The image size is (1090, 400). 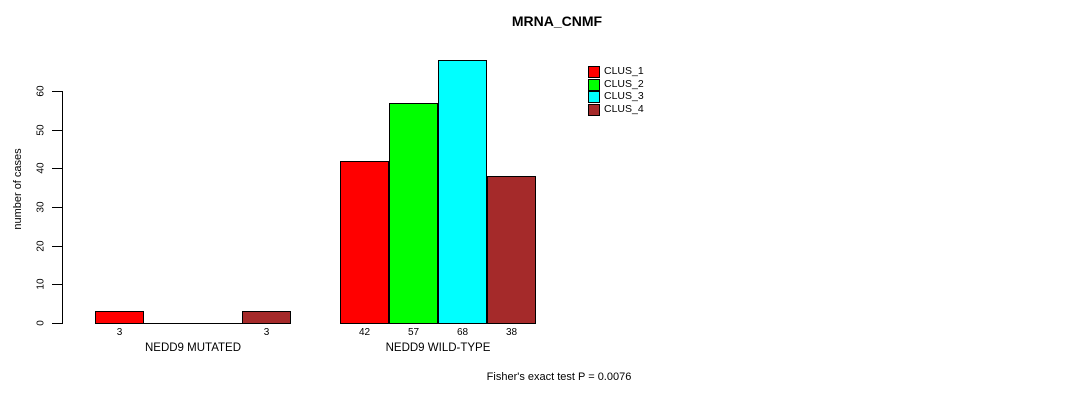 I want to click on group-label: NEDD9 MUTATED, so click(x=193, y=348).